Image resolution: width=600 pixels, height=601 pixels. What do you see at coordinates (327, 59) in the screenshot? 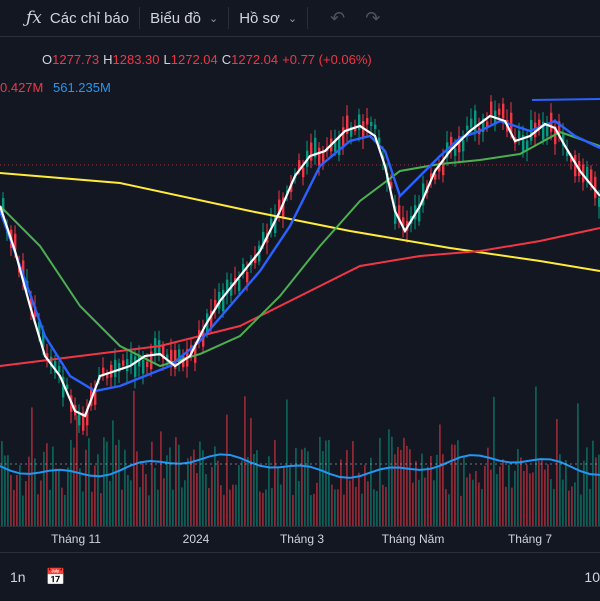
I see `change-value: +0.77 (+0.06%)` at bounding box center [327, 59].